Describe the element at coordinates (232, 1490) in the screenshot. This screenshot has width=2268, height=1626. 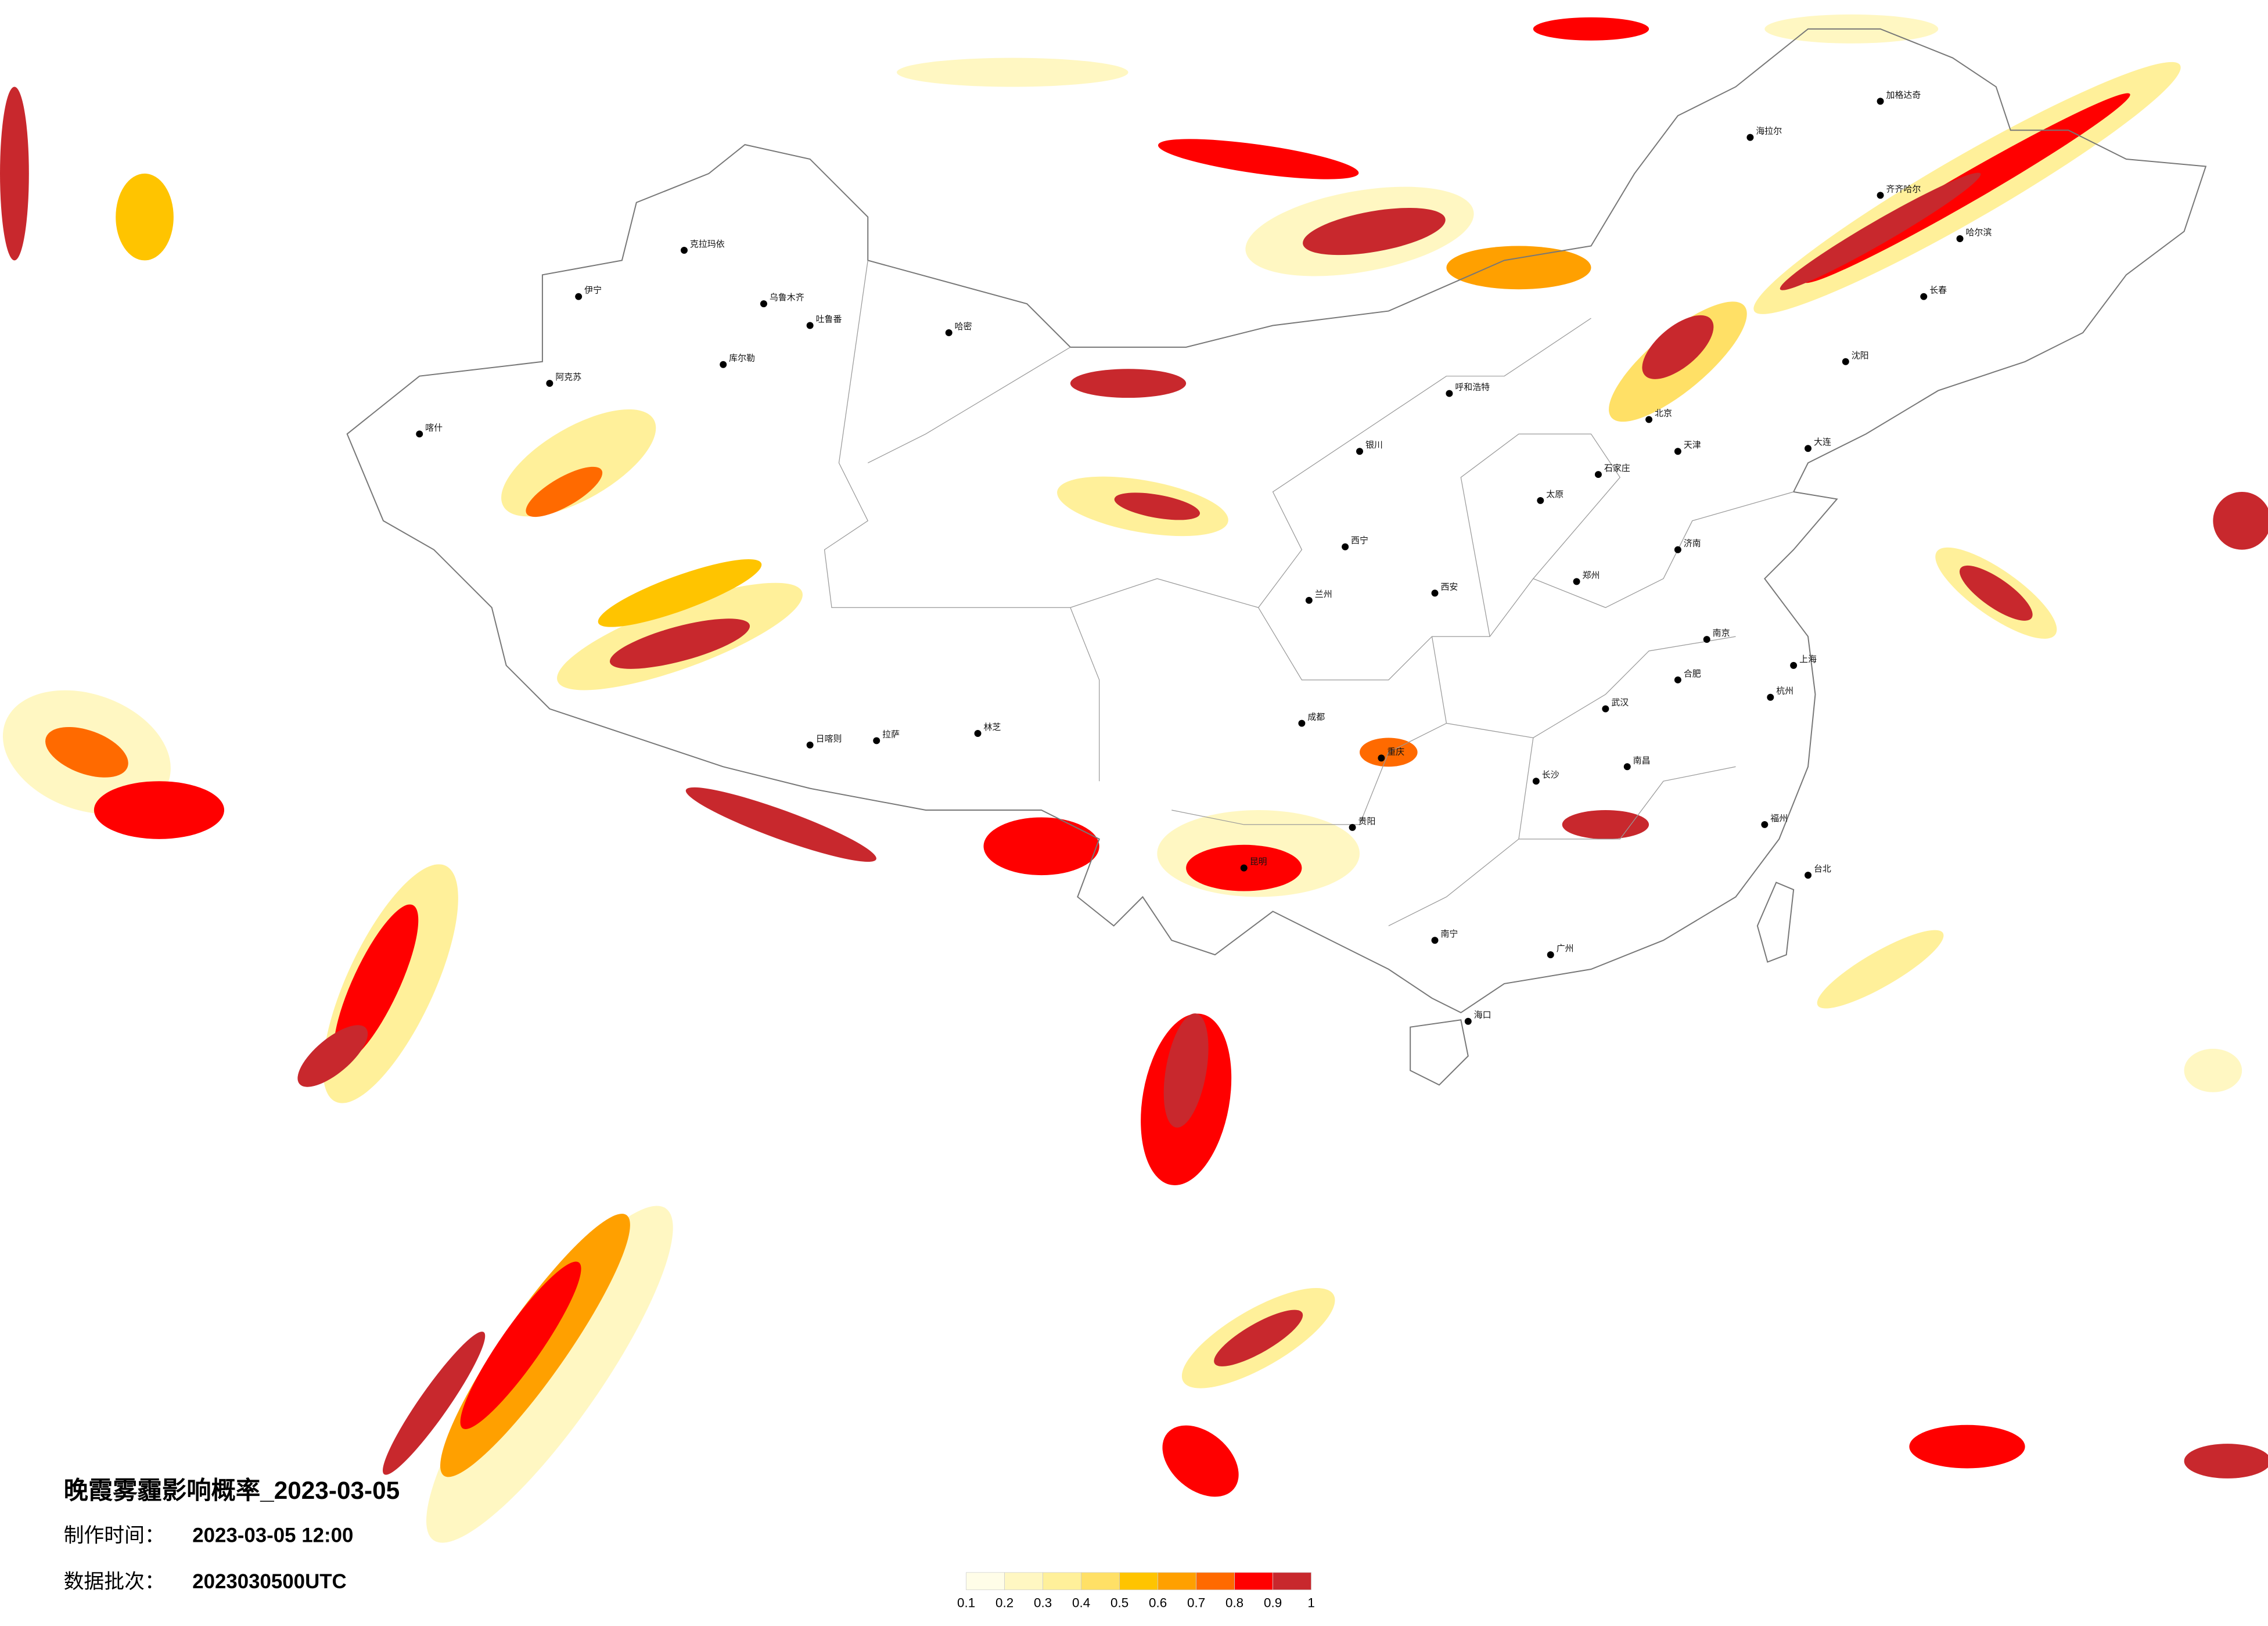
I see `map-title: 晚霞雾霾影响概率_2023-03-05` at that location.